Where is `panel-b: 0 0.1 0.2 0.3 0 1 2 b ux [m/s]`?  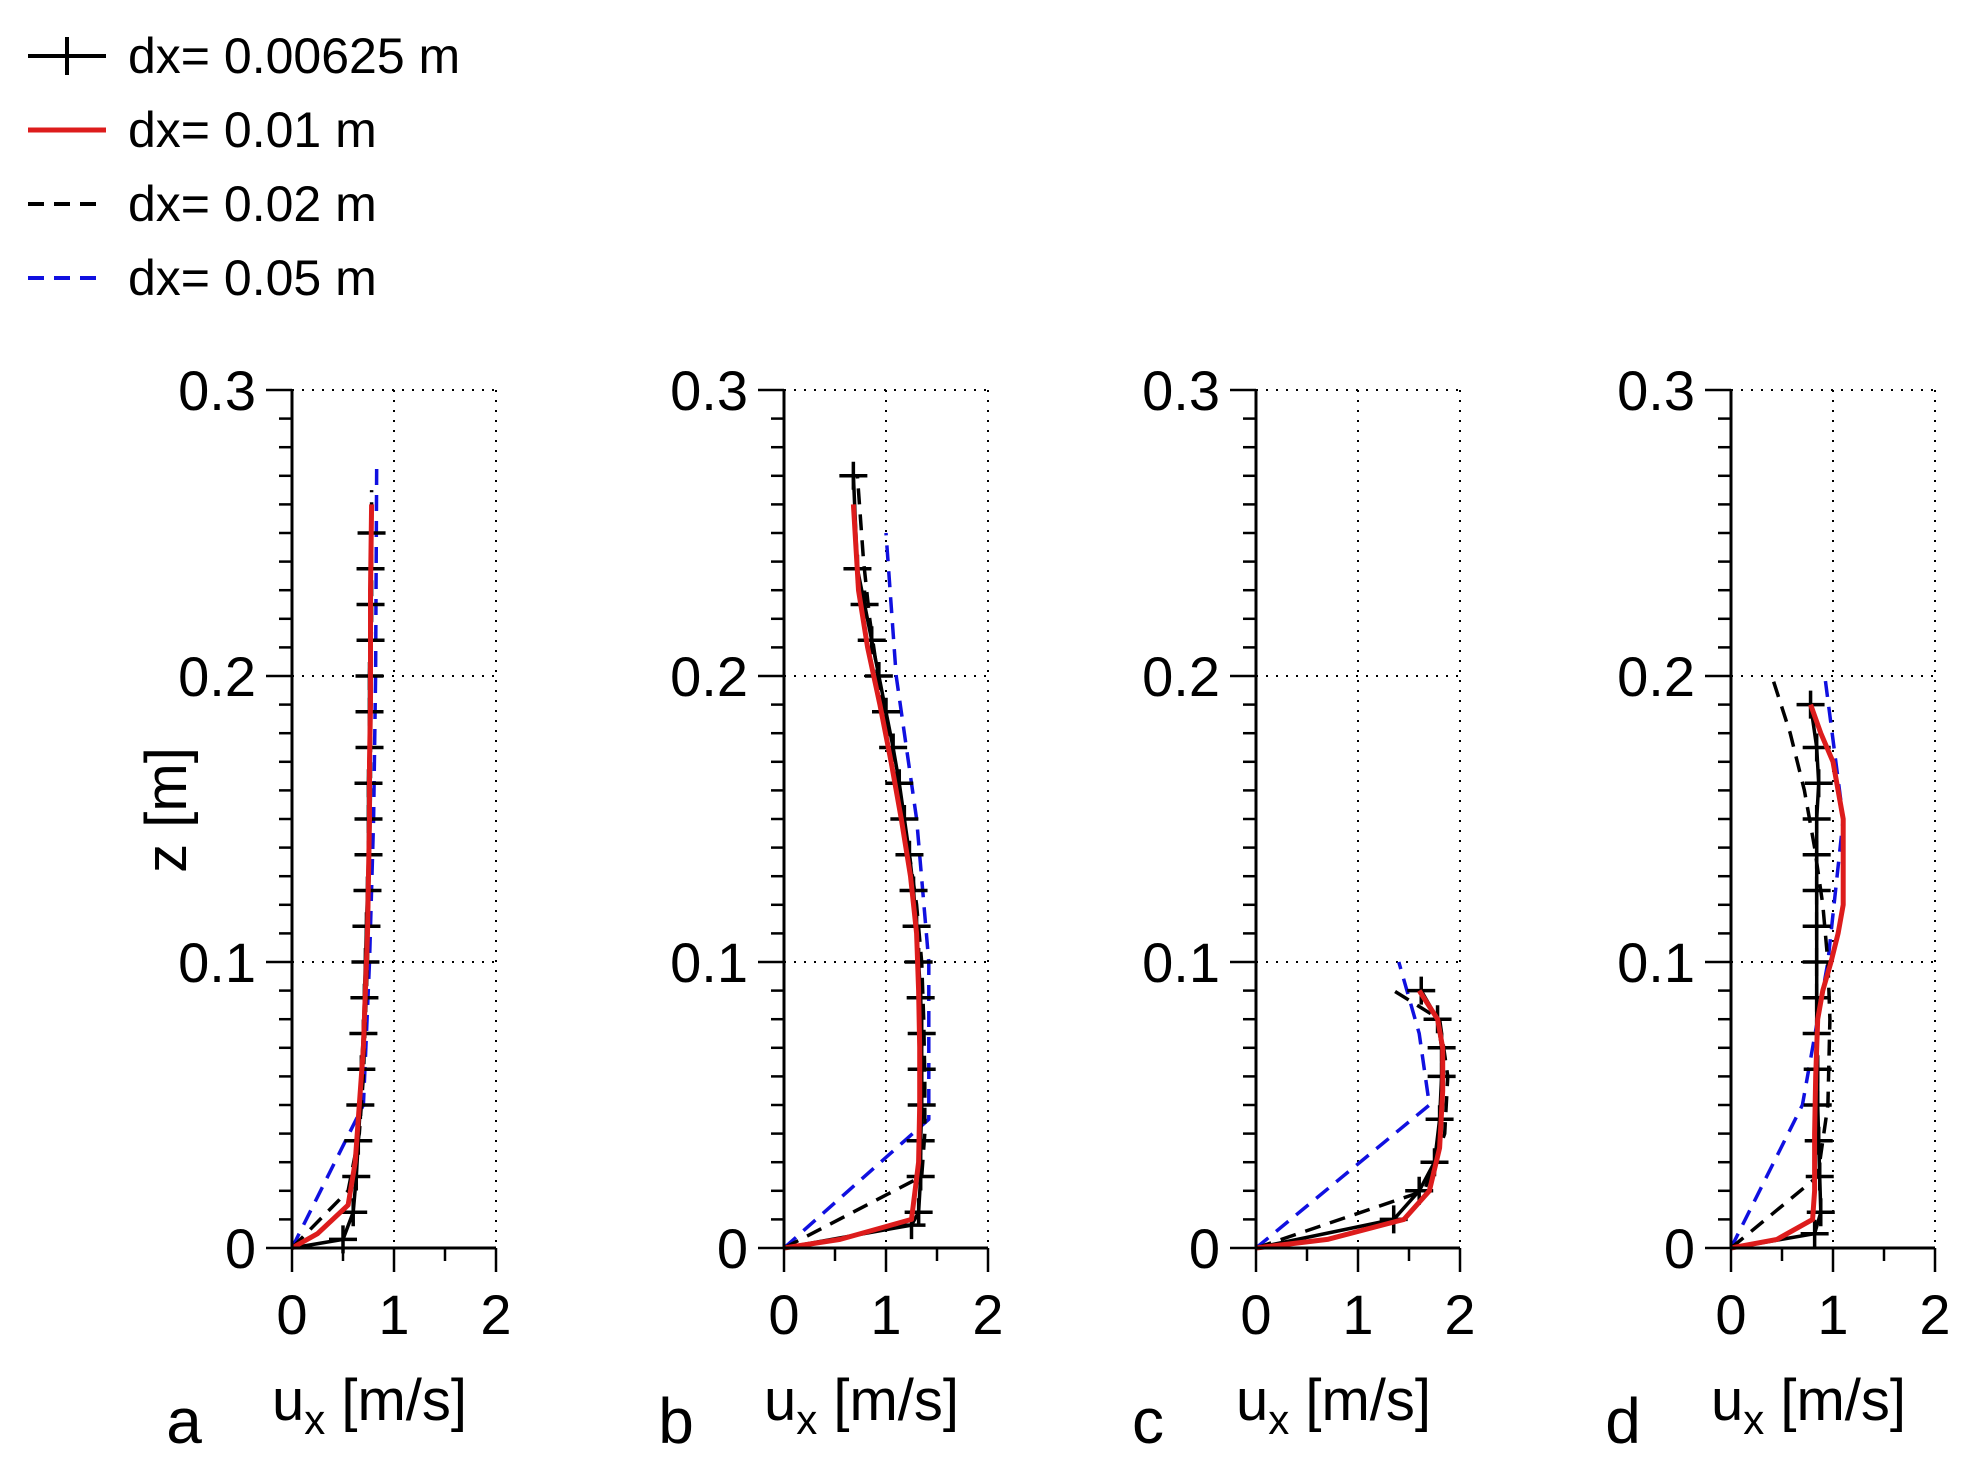 panel-b: 0 0.1 0.2 0.3 0 1 2 b ux [m/s] is located at coordinates (830, 908).